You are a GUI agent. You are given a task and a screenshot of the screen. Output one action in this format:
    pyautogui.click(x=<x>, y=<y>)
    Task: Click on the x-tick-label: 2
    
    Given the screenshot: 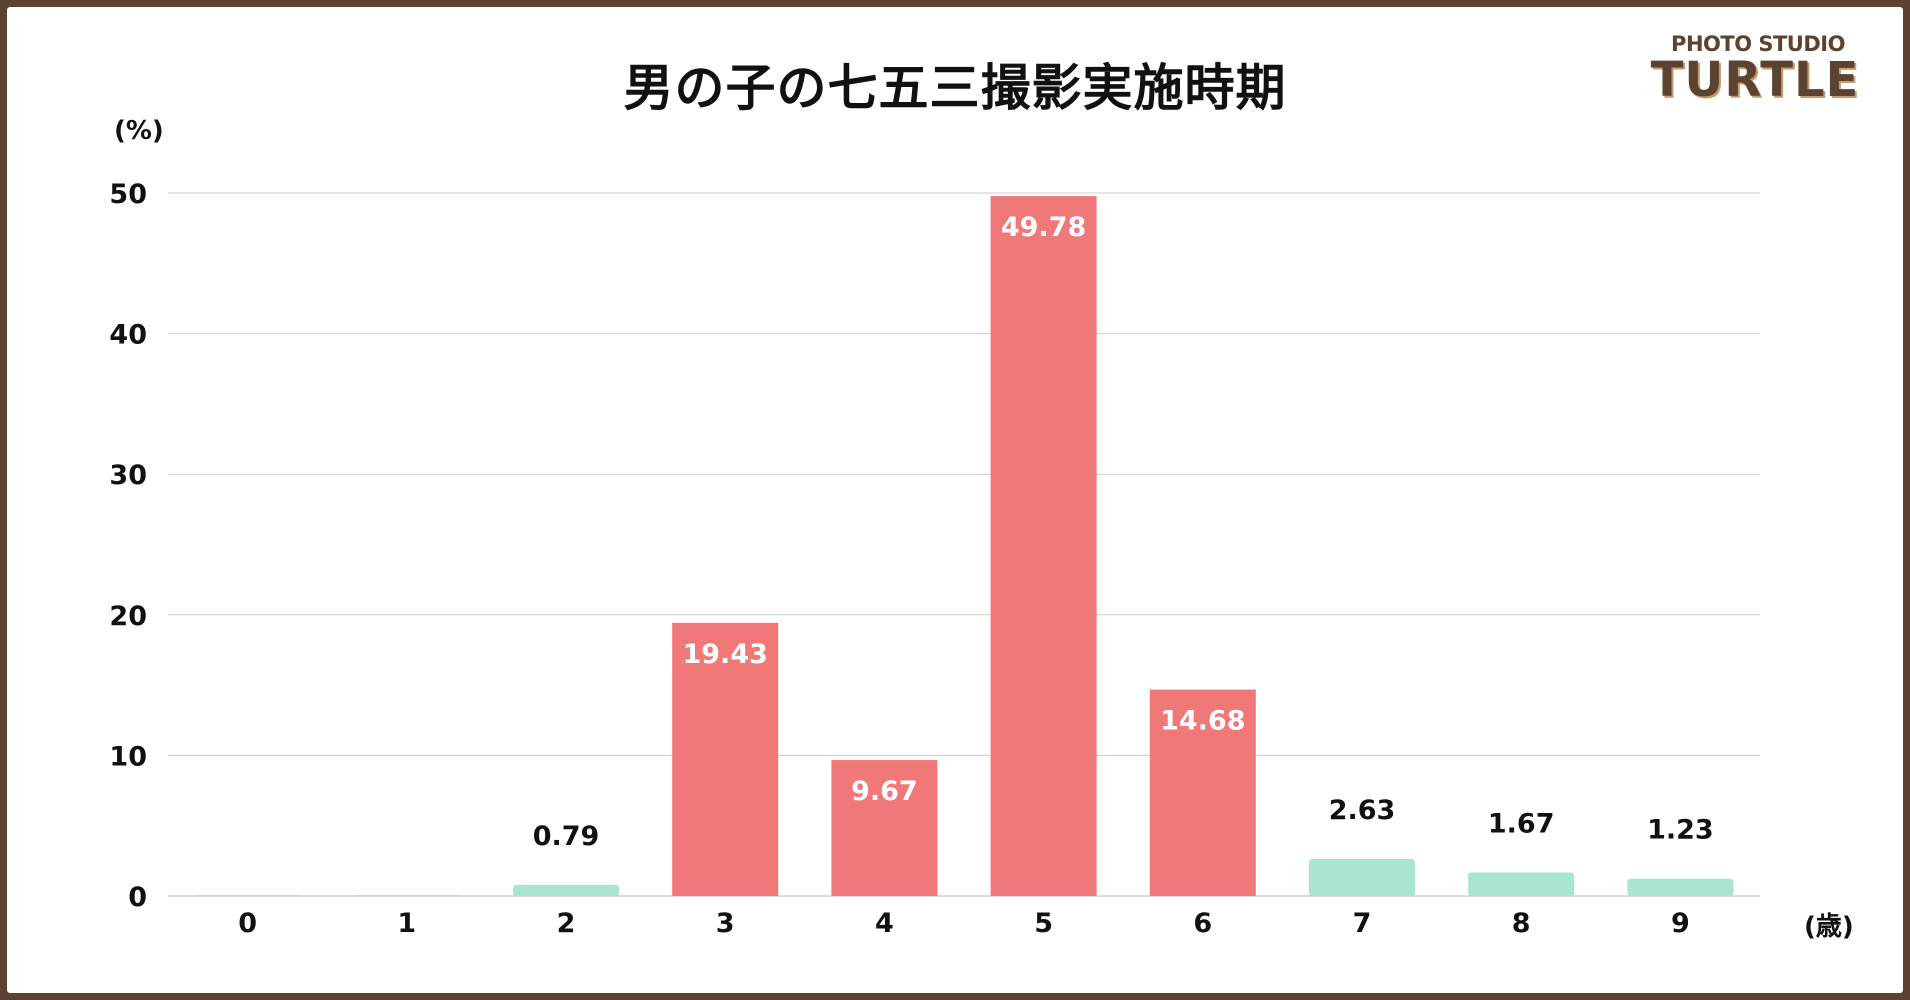 What is the action you would take?
    pyautogui.click(x=566, y=923)
    